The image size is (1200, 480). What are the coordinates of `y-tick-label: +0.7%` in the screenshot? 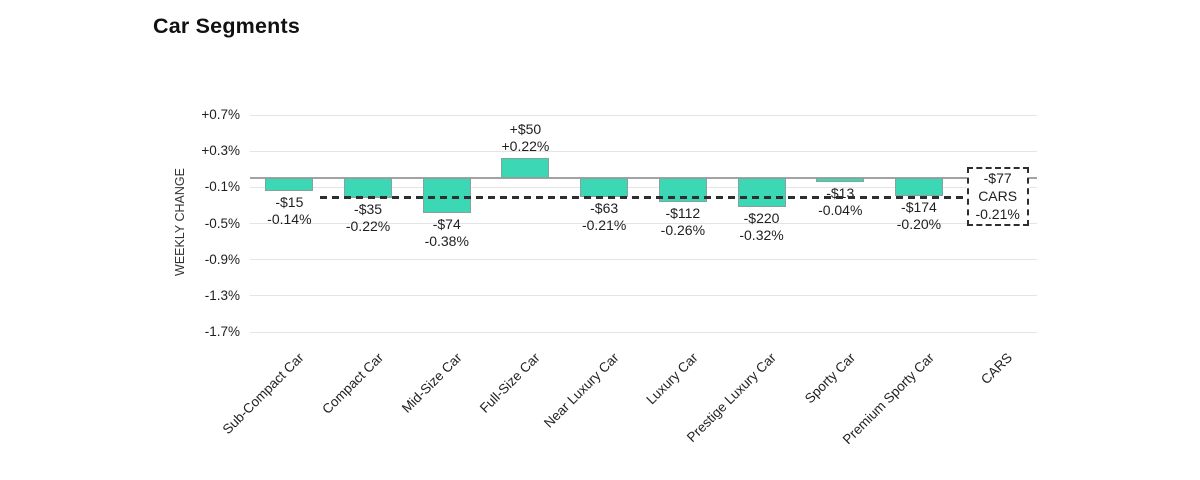 It's located at (220, 114).